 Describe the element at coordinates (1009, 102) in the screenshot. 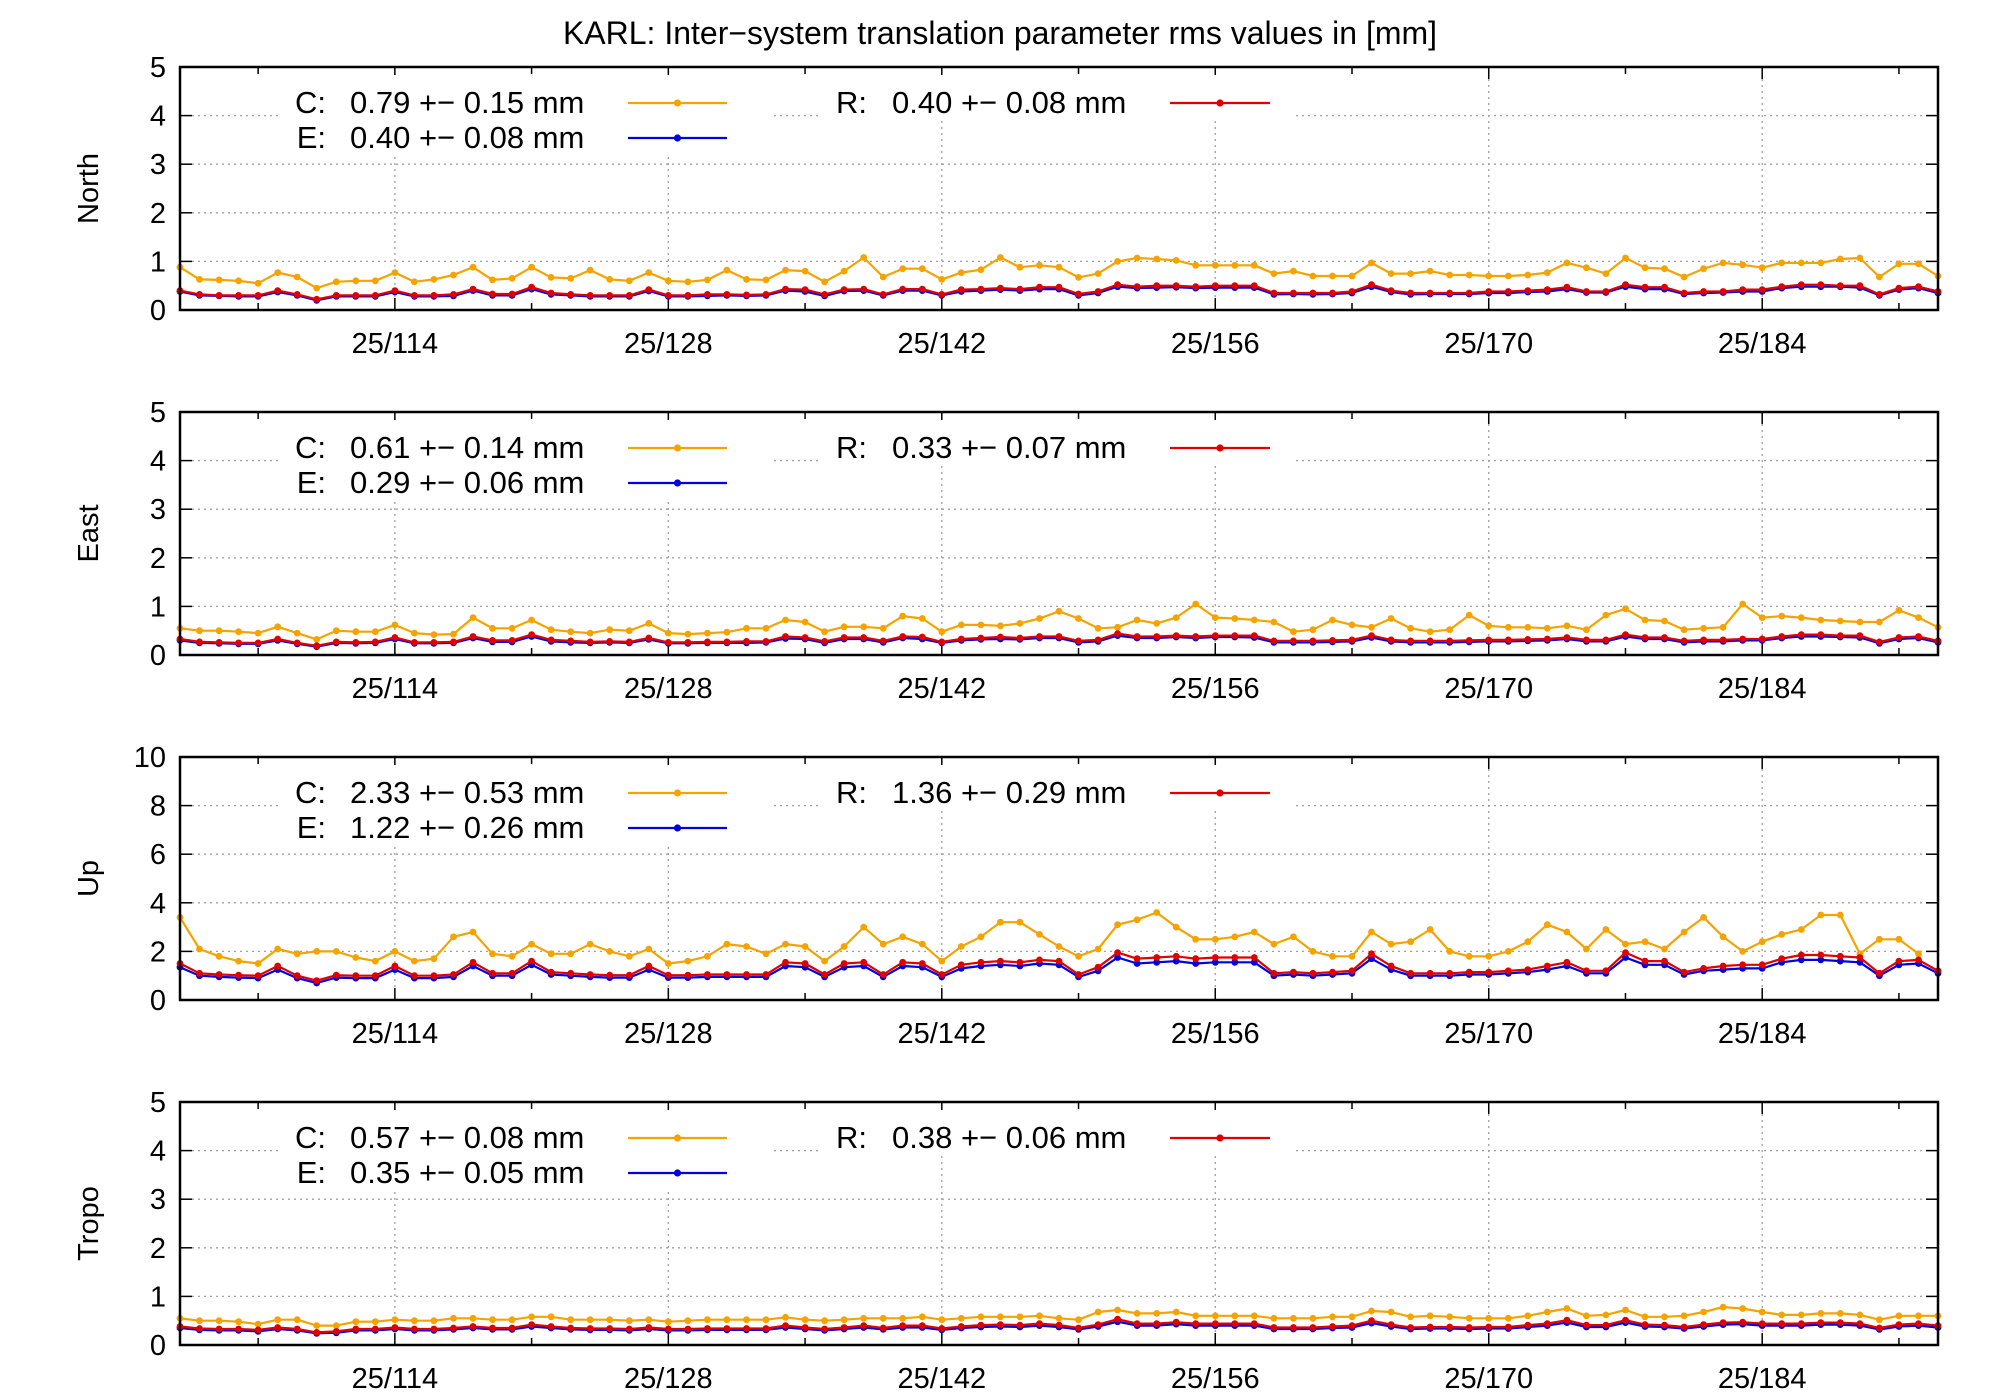

I see `legend-stat-r: 0.40 +− 0.08 mm` at that location.